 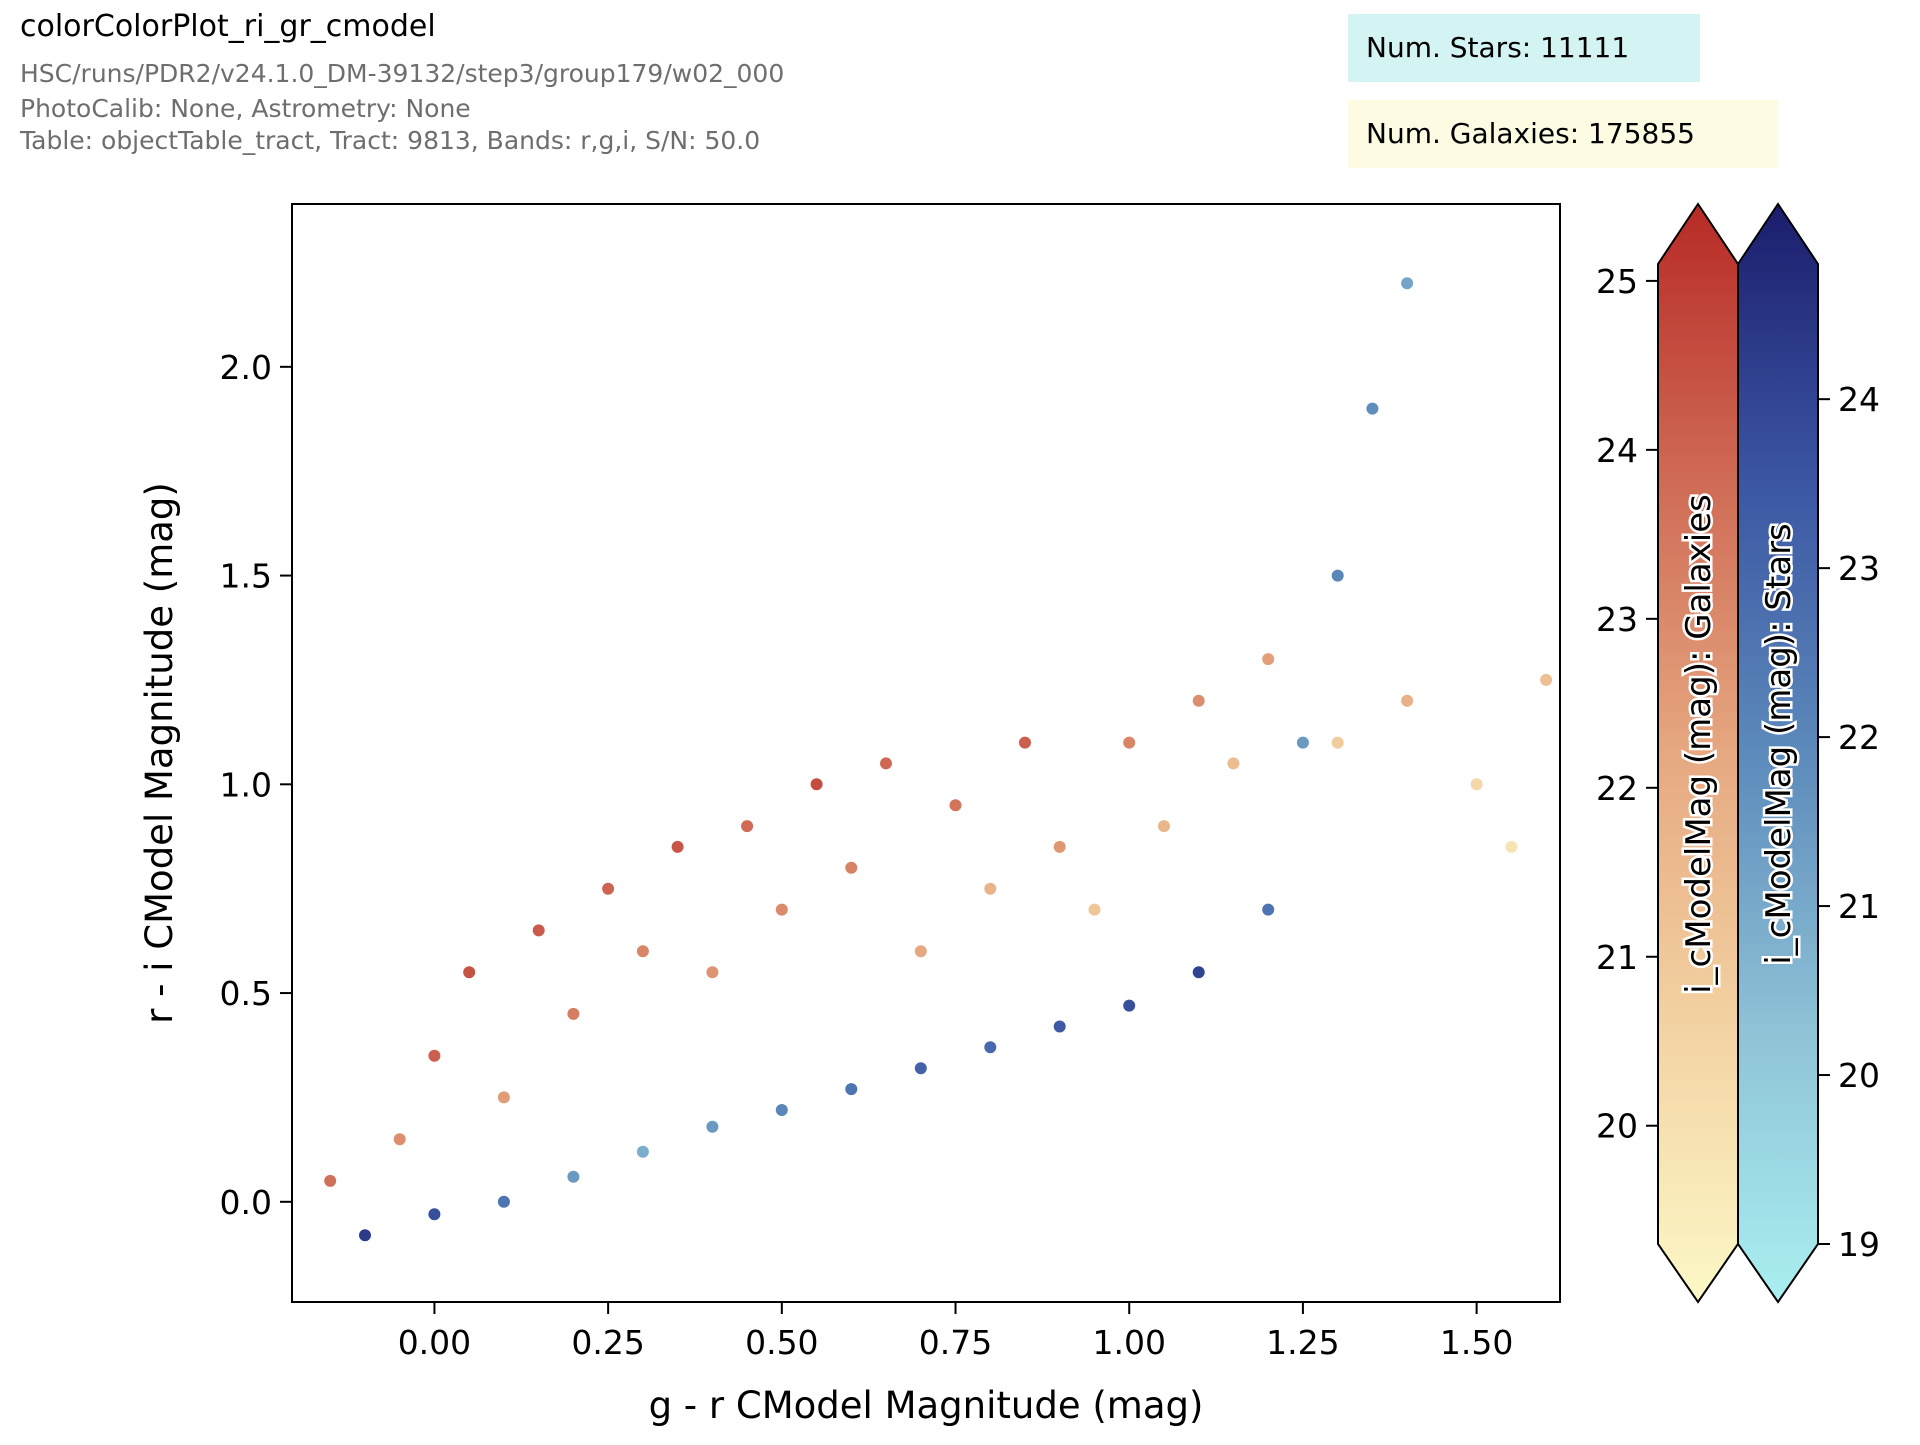 What do you see at coordinates (246, 367) in the screenshot?
I see `y-tick-label: 2.0` at bounding box center [246, 367].